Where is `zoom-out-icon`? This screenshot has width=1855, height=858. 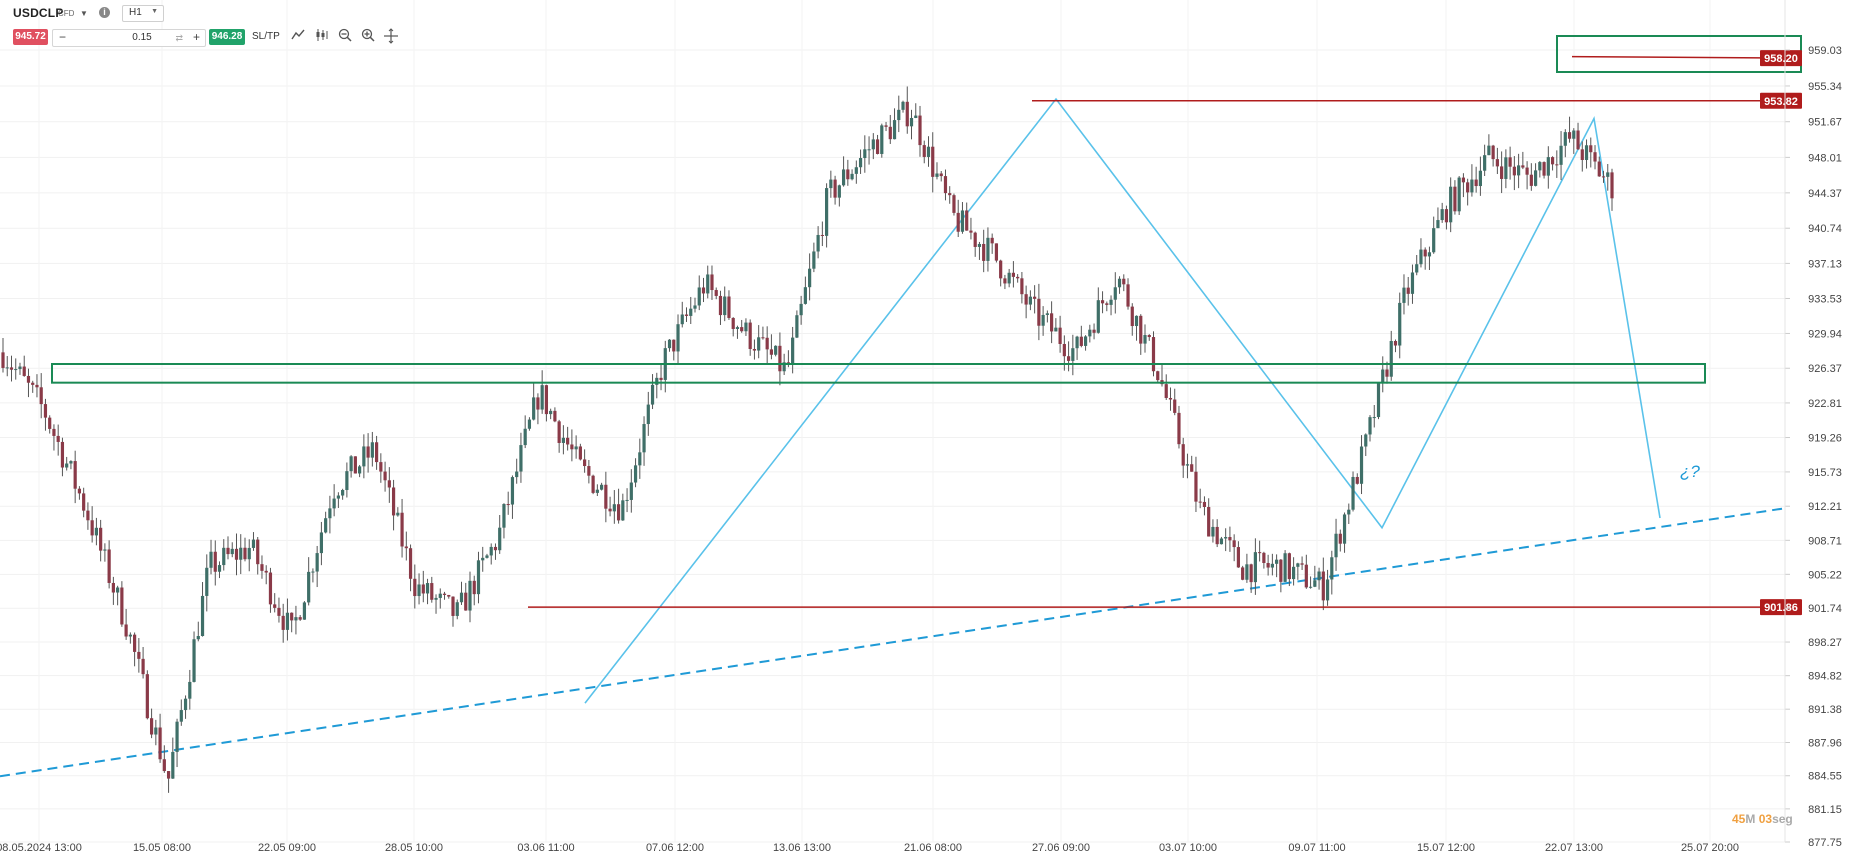
zoom-out-icon is located at coordinates (345, 37).